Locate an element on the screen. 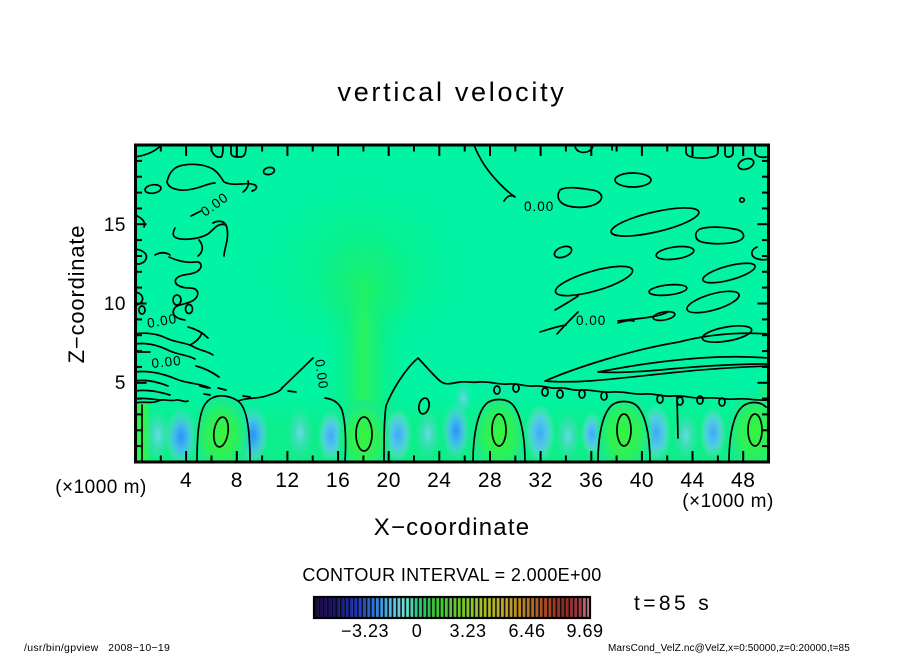 This screenshot has width=904, height=654. svg-text: 20 is located at coordinates (389, 480).